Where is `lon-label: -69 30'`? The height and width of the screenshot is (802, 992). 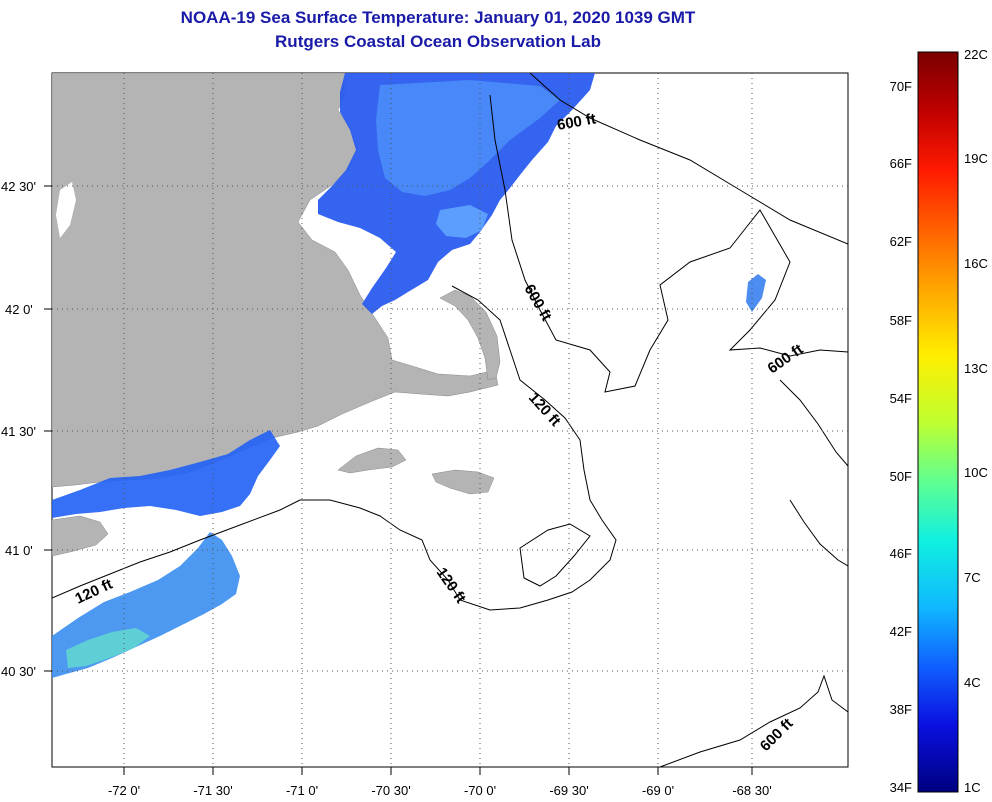
lon-label: -69 30' is located at coordinates (568, 790).